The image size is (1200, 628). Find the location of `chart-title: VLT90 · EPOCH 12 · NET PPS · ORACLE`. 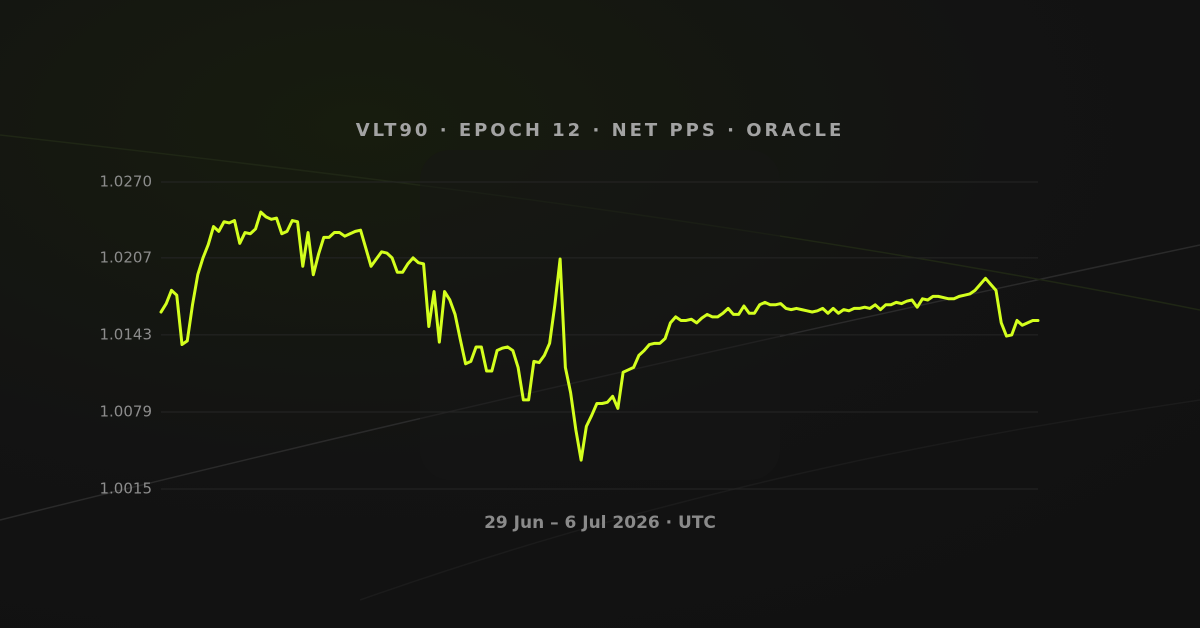

chart-title: VLT90 · EPOCH 12 · NET PPS · ORACLE is located at coordinates (600, 130).